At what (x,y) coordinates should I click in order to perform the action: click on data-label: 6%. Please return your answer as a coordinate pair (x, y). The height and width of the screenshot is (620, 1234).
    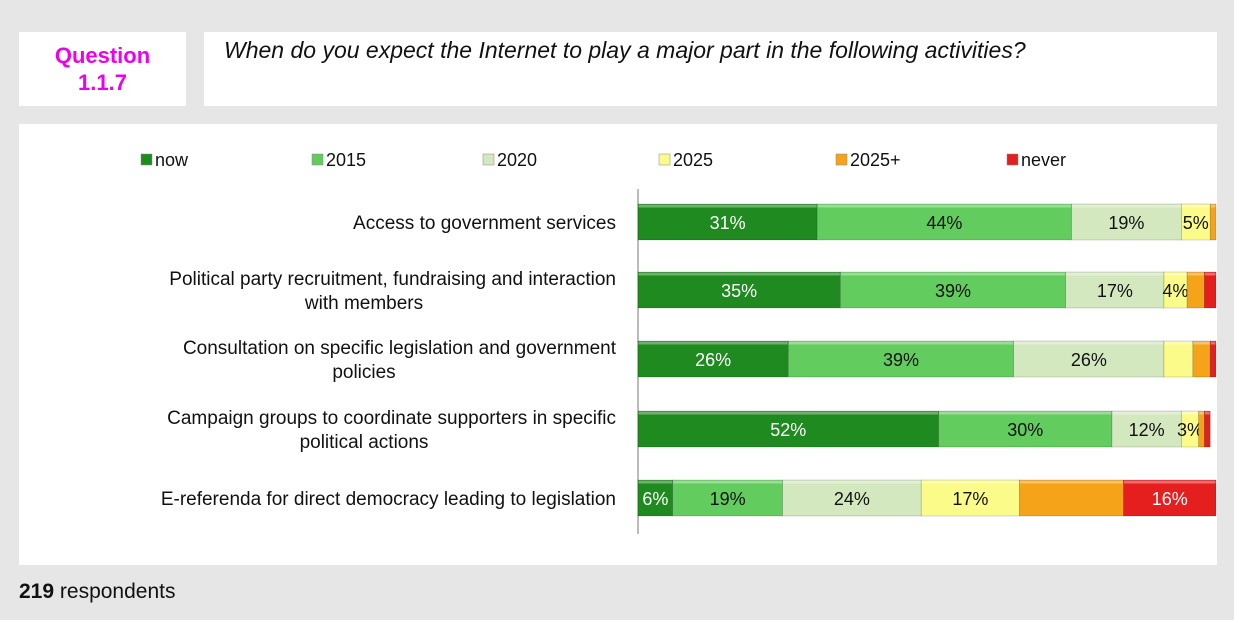
    Looking at the image, I should click on (655, 499).